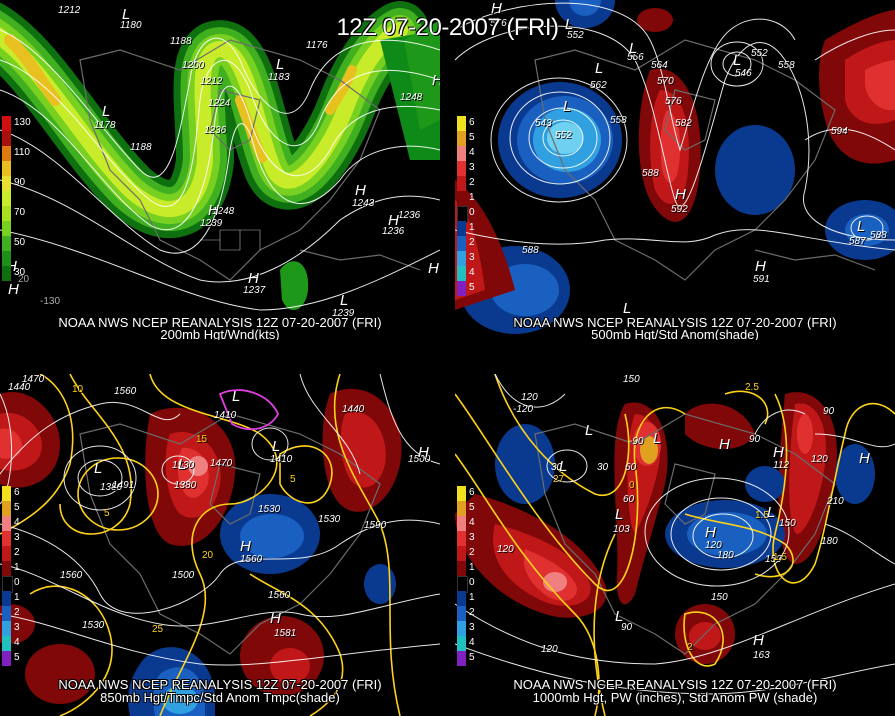 This screenshot has width=895, height=716. I want to click on contour-label: 1236, so click(409, 215).